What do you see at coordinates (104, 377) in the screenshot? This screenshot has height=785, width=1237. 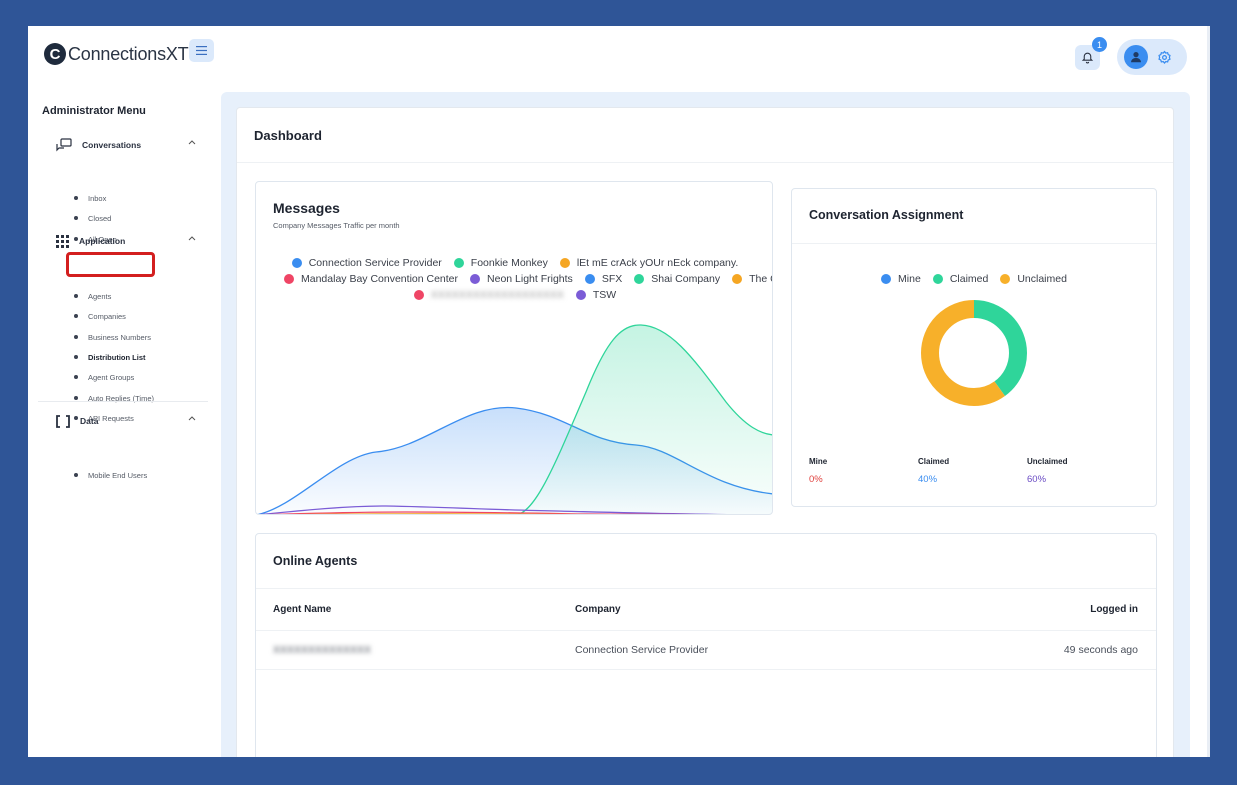 I see `sidebar-item-agent-groups: Agent Groups` at bounding box center [104, 377].